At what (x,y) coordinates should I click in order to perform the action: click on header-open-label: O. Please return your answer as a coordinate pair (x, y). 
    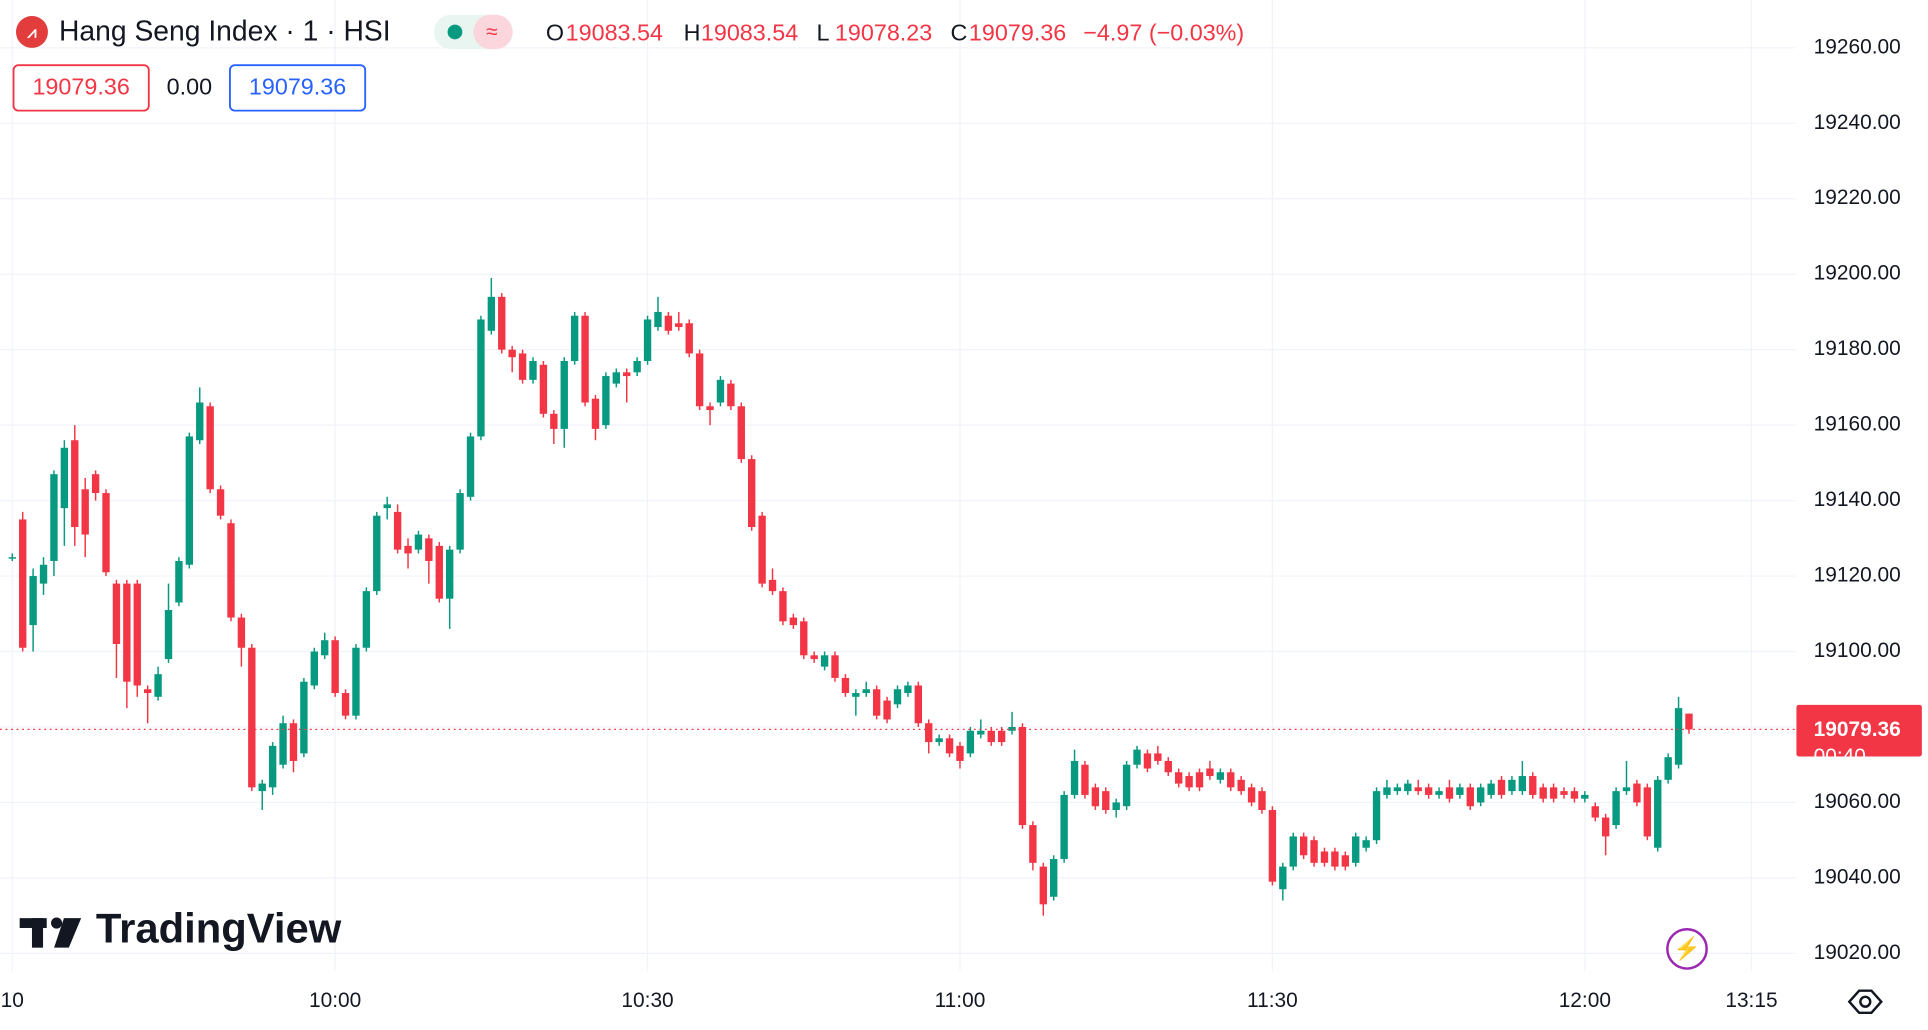
    Looking at the image, I should click on (555, 33).